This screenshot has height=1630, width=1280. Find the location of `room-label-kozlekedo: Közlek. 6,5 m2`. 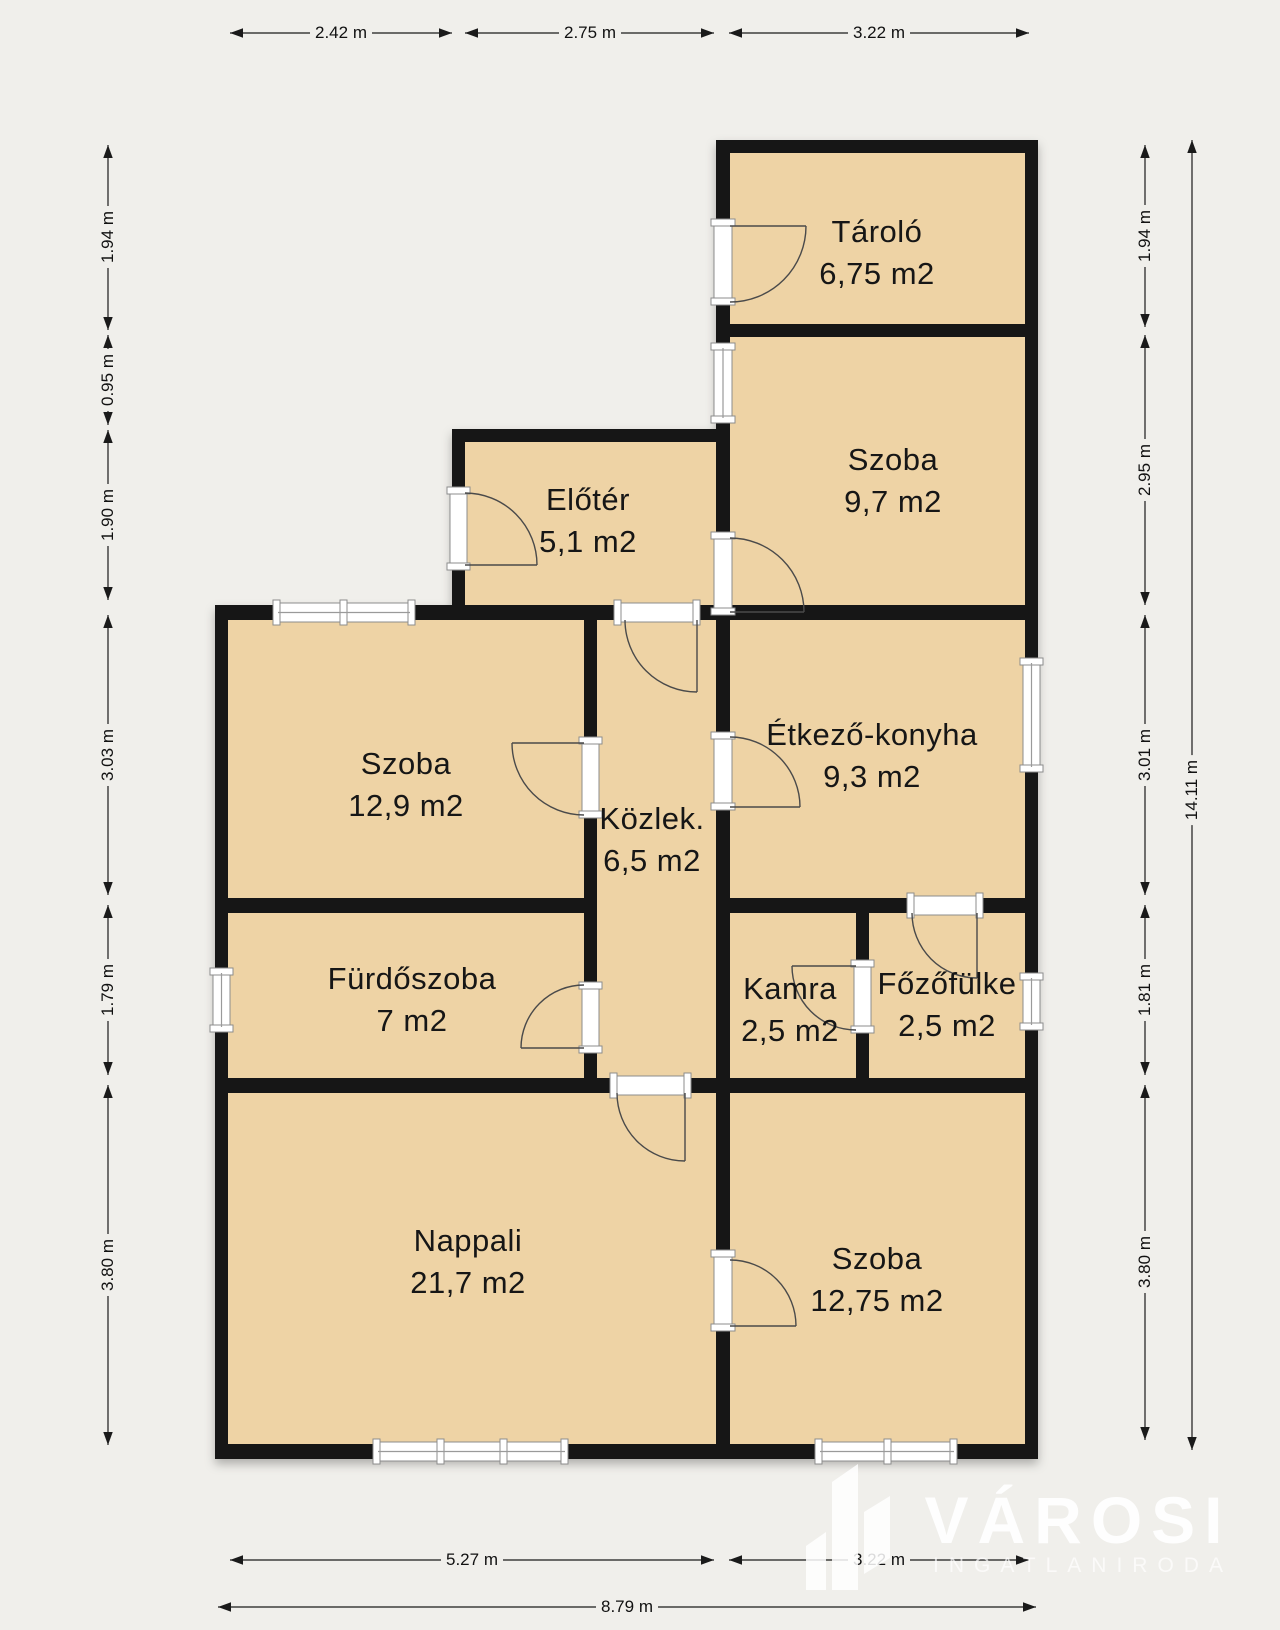

room-label-kozlekedo: Közlek. 6,5 m2 is located at coordinates (651, 840).